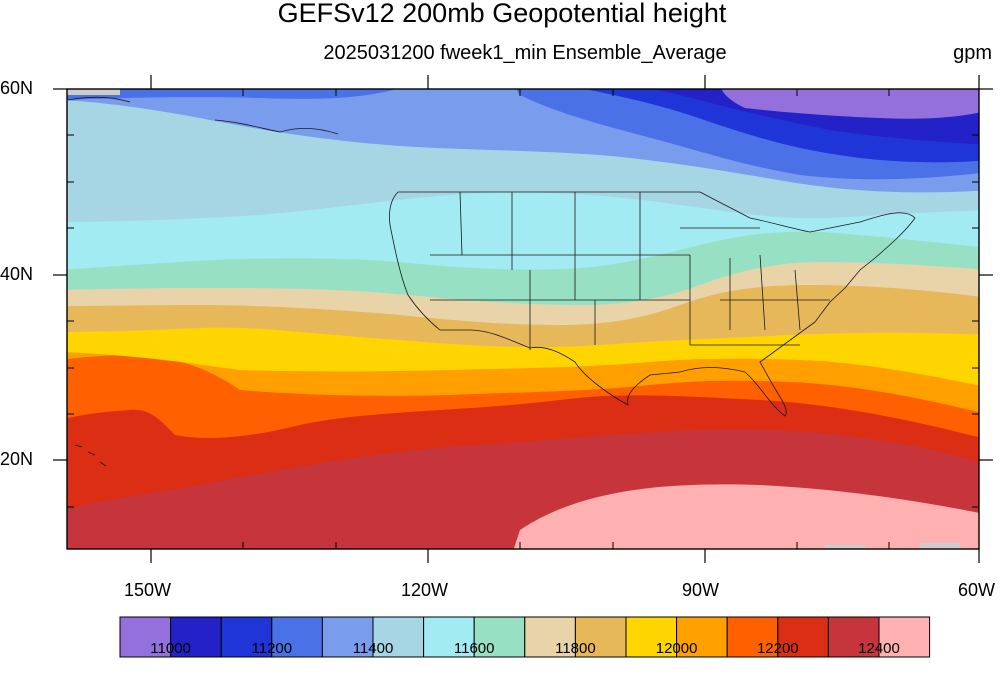  I want to click on colorbar-label: 11000, so click(170, 648).